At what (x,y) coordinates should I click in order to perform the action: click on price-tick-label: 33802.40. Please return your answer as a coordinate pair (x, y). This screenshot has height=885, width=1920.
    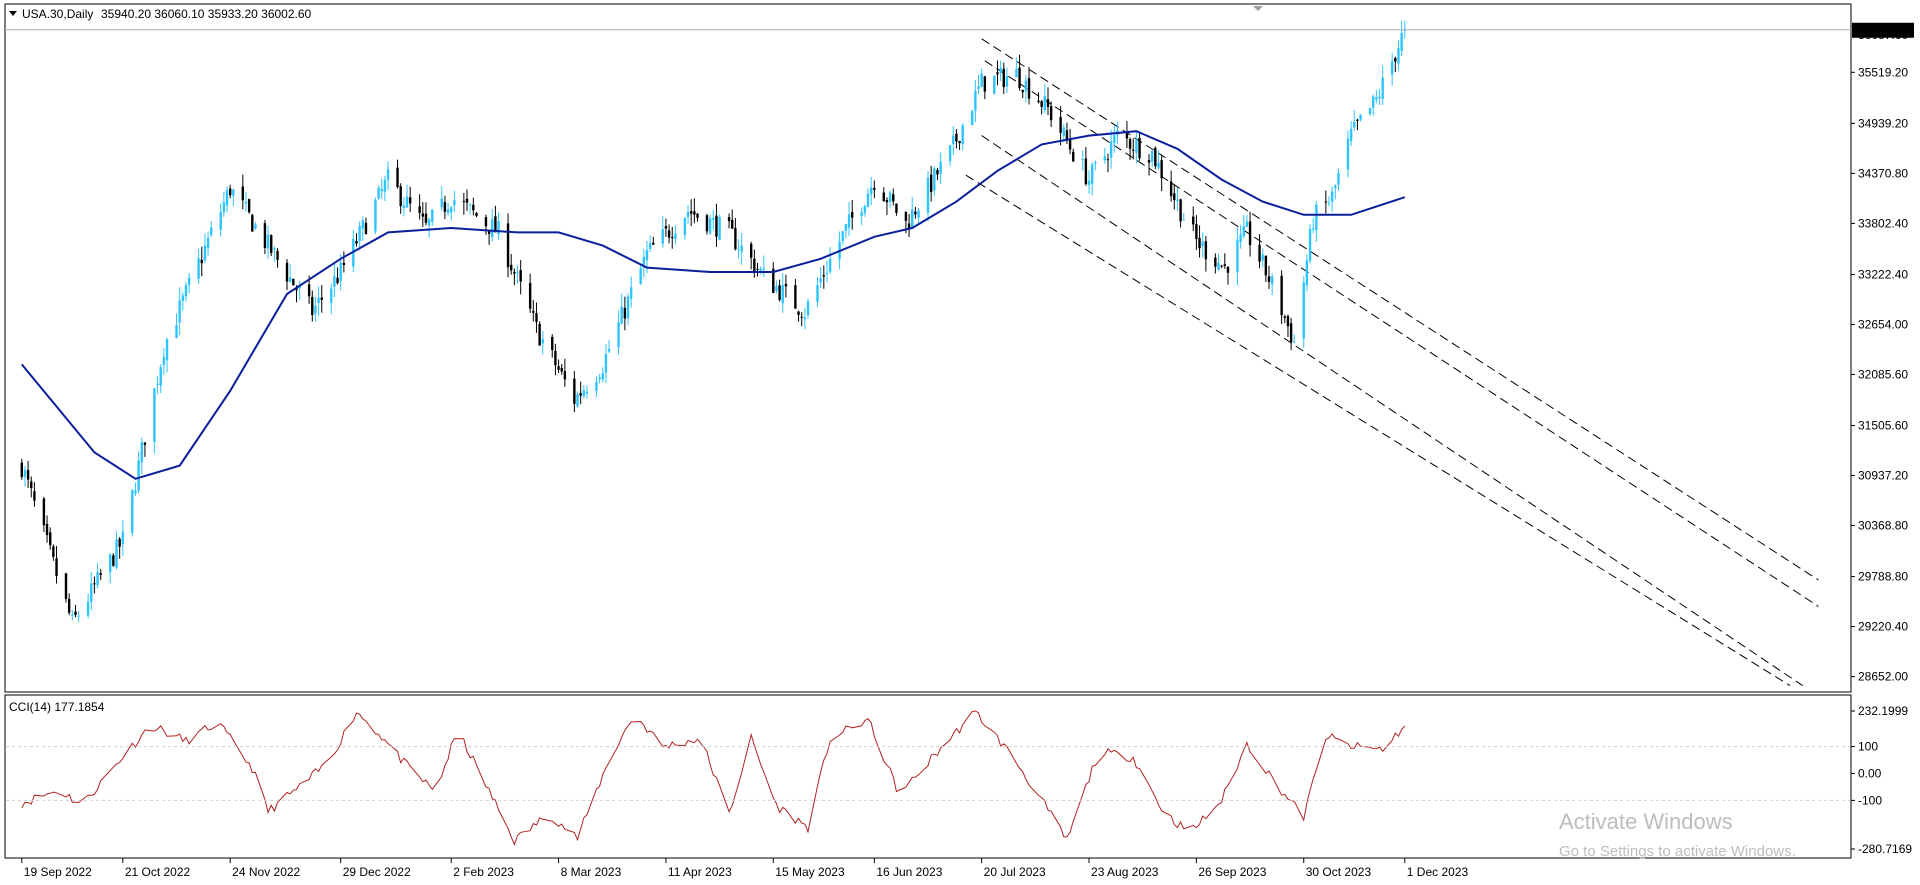
    Looking at the image, I should click on (1883, 223).